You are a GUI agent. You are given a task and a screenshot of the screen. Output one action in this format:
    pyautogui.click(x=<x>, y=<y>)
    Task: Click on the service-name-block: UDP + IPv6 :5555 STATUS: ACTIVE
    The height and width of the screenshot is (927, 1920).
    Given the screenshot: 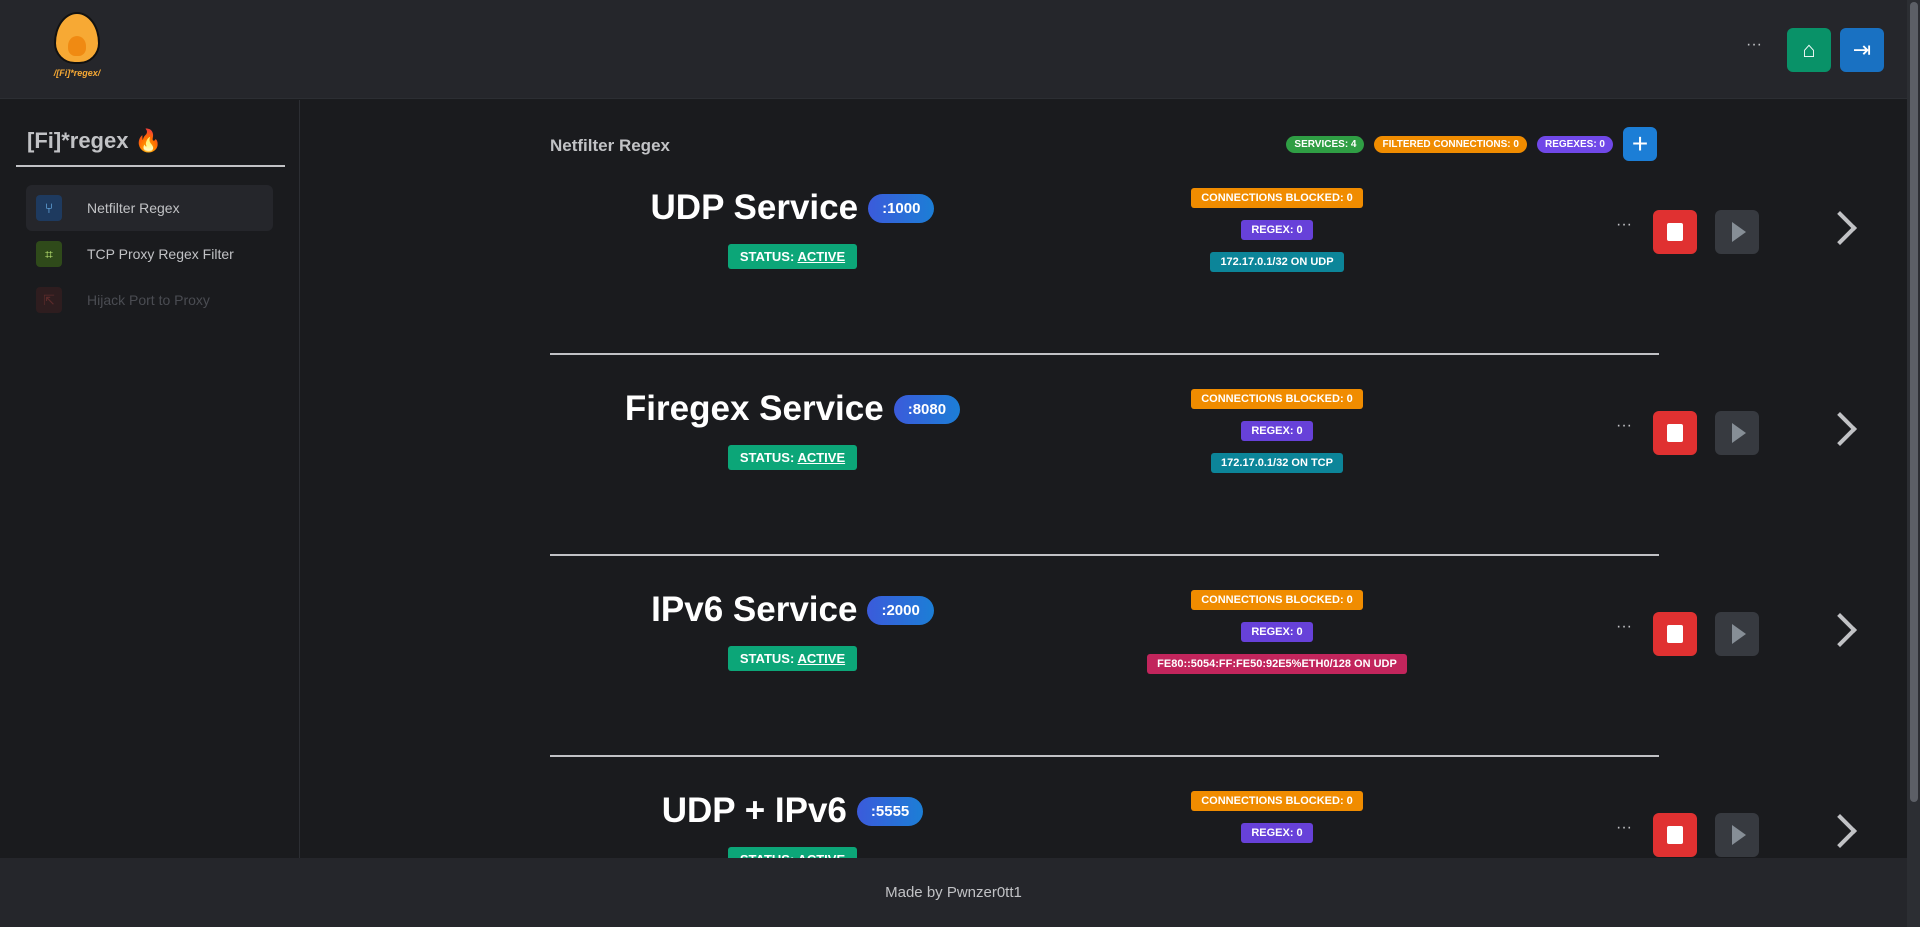 What is the action you would take?
    pyautogui.click(x=792, y=824)
    